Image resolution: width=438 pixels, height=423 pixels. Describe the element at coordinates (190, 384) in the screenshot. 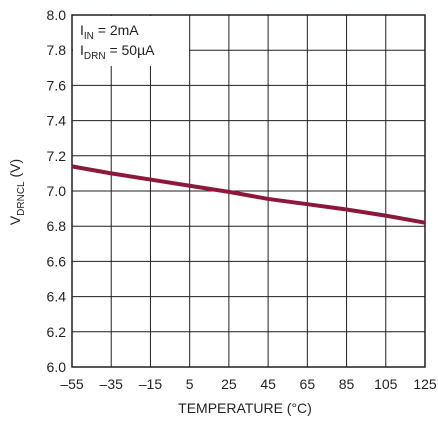

I see `x-tick-label: 5` at that location.